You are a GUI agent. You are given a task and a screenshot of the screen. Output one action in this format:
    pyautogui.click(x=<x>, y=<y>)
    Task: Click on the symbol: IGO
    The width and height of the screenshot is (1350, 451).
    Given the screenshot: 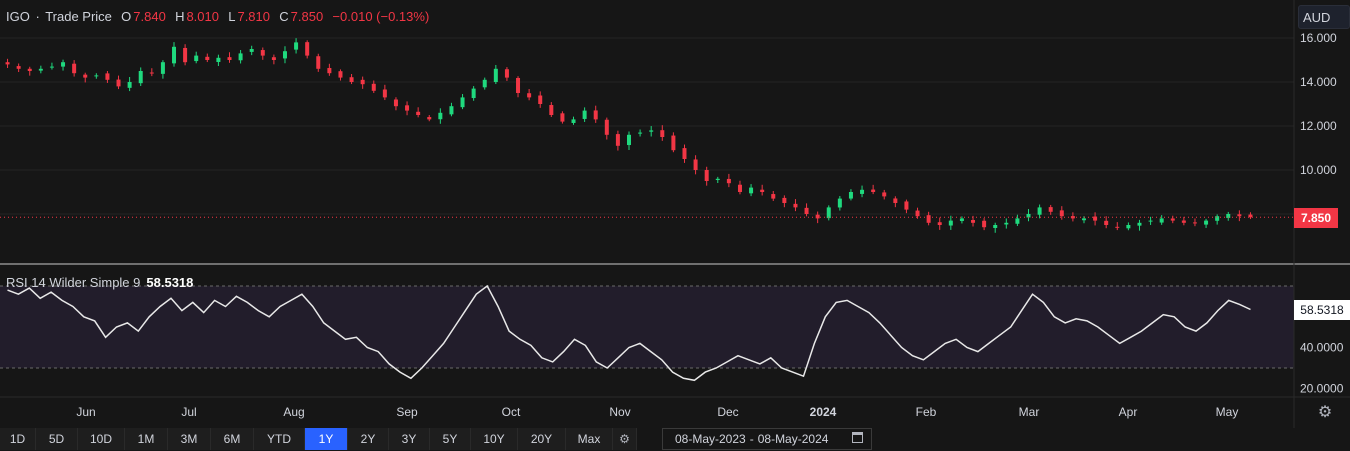 What is the action you would take?
    pyautogui.click(x=18, y=16)
    